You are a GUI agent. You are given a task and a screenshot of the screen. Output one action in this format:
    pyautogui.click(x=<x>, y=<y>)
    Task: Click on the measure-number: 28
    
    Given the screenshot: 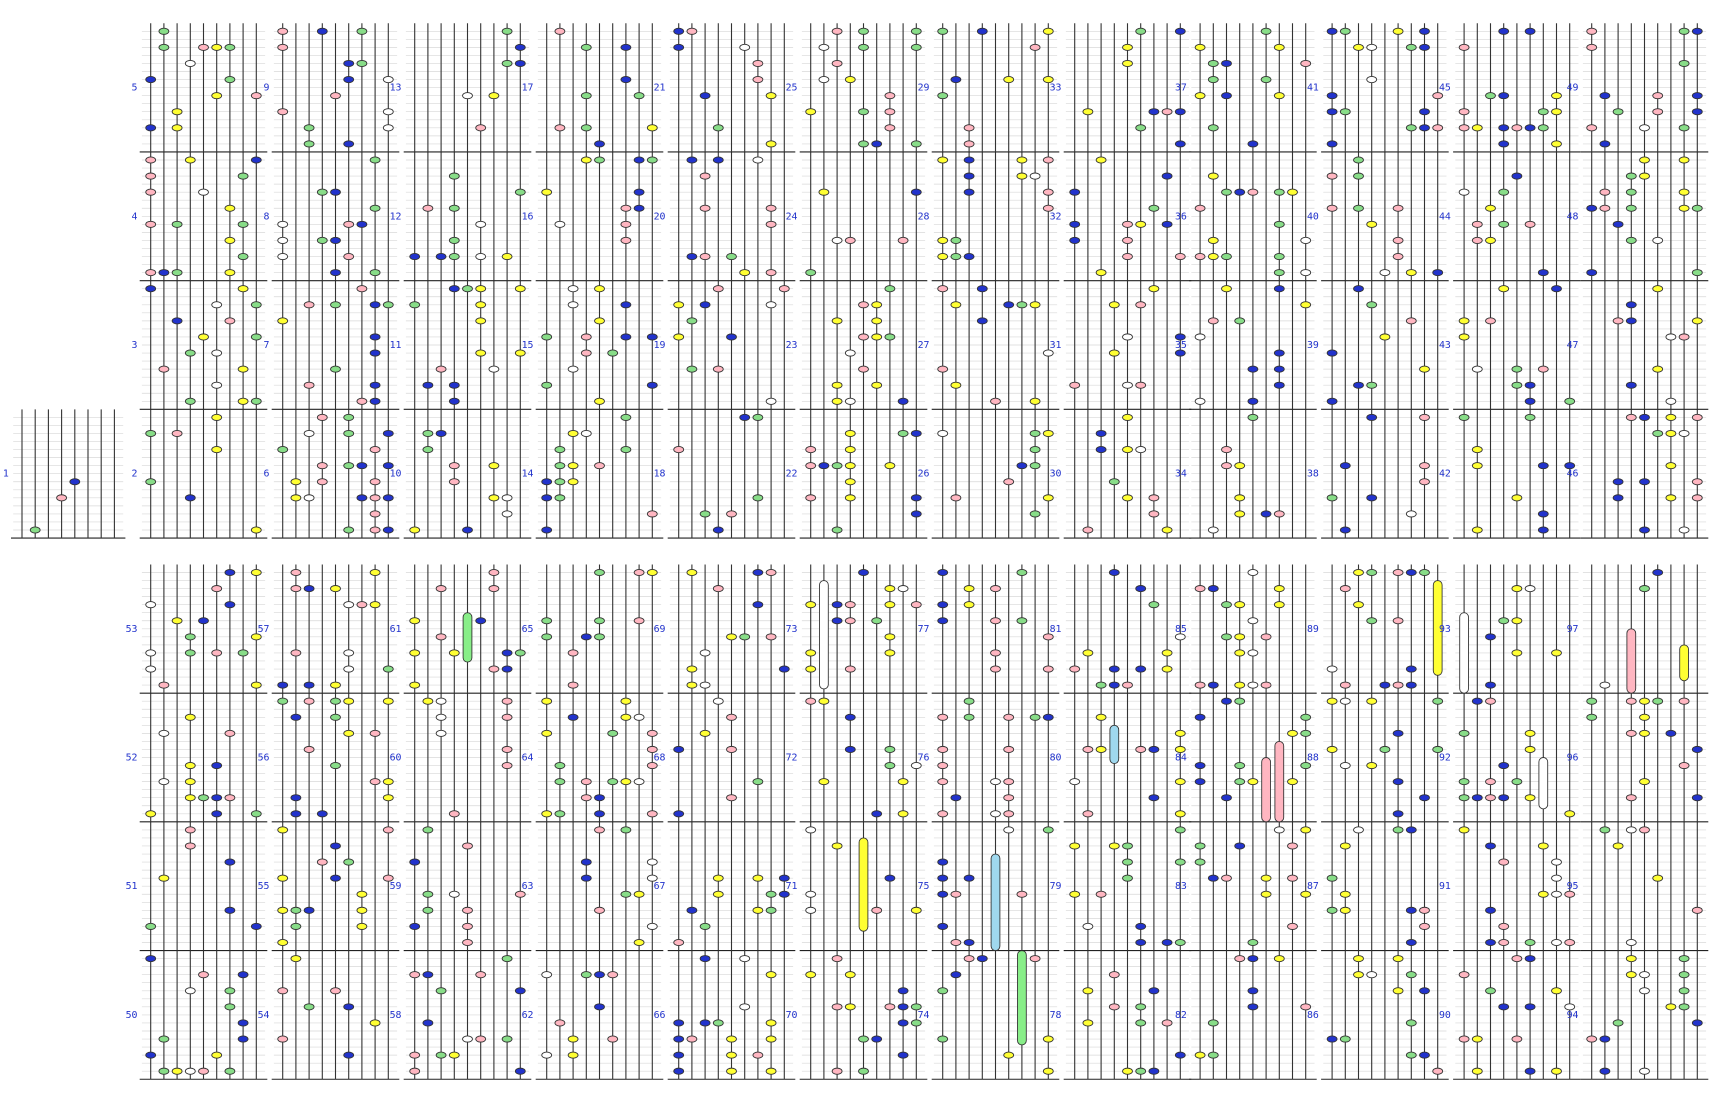 What is the action you would take?
    pyautogui.click(x=924, y=216)
    